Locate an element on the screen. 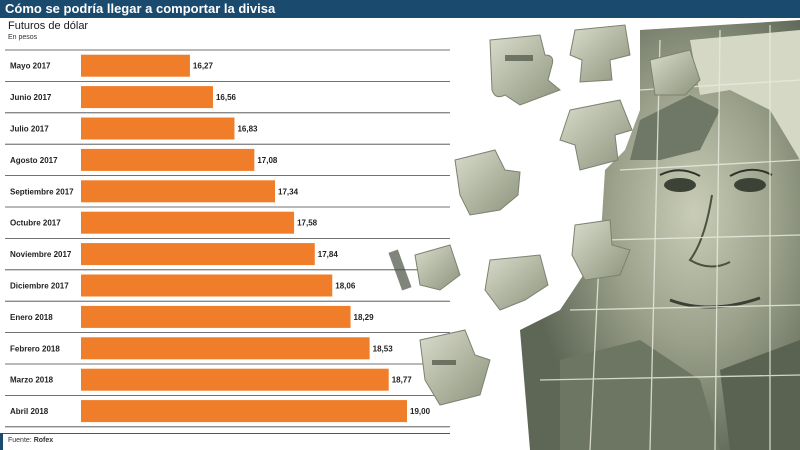 This screenshot has width=800, height=450. value-label: 18,29 is located at coordinates (364, 317).